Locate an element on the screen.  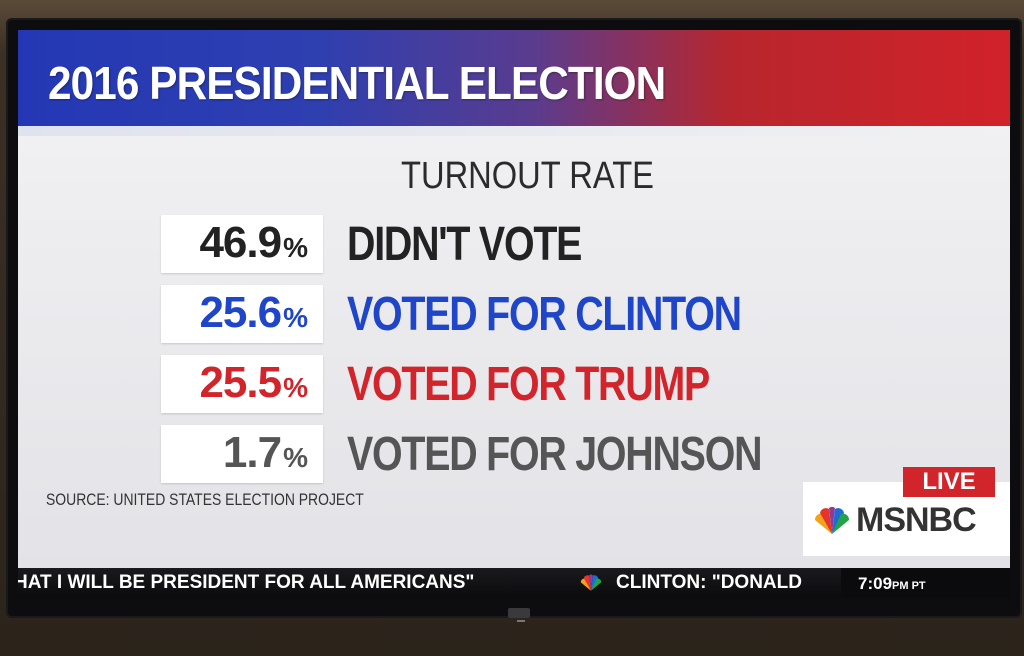
subtitle: TURNOUT RATE is located at coordinates (527, 176).